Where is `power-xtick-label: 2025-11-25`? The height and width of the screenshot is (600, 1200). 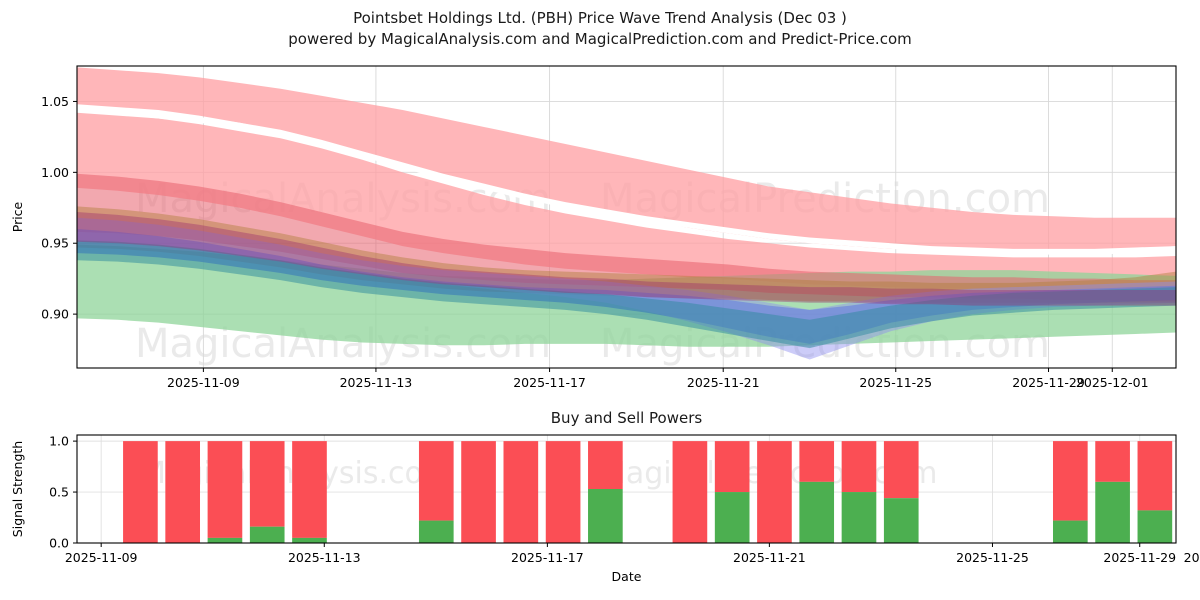
power-xtick-label: 2025-11-25 is located at coordinates (992, 557).